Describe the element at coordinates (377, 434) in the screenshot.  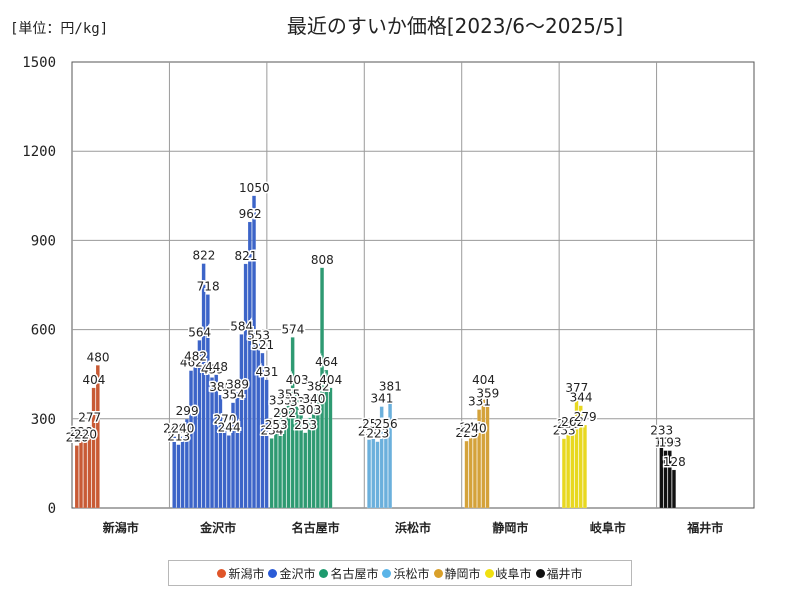
I see `data-label: 223` at that location.